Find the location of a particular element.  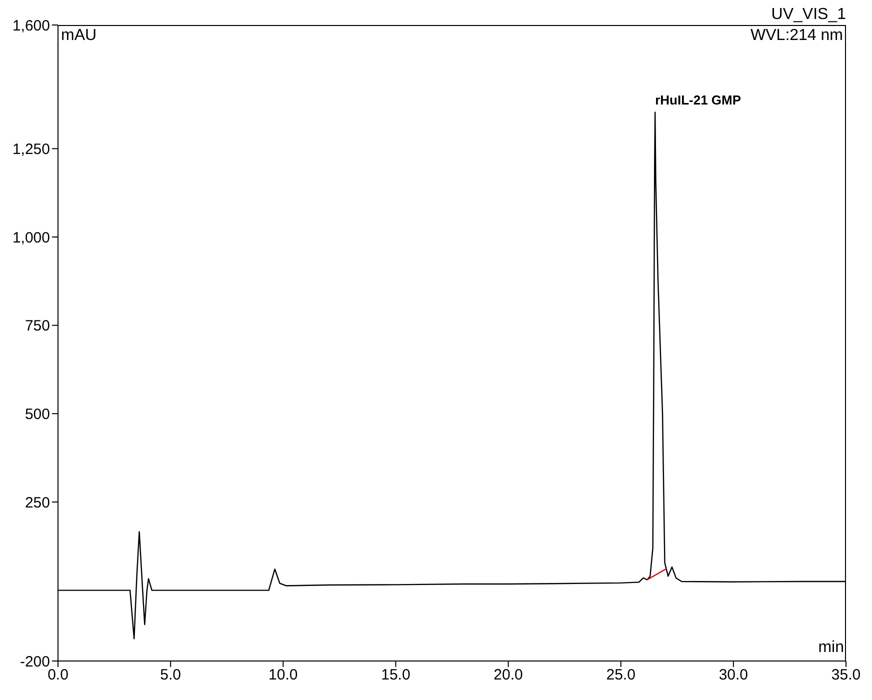

x-tick-label: 35.0 is located at coordinates (846, 675).